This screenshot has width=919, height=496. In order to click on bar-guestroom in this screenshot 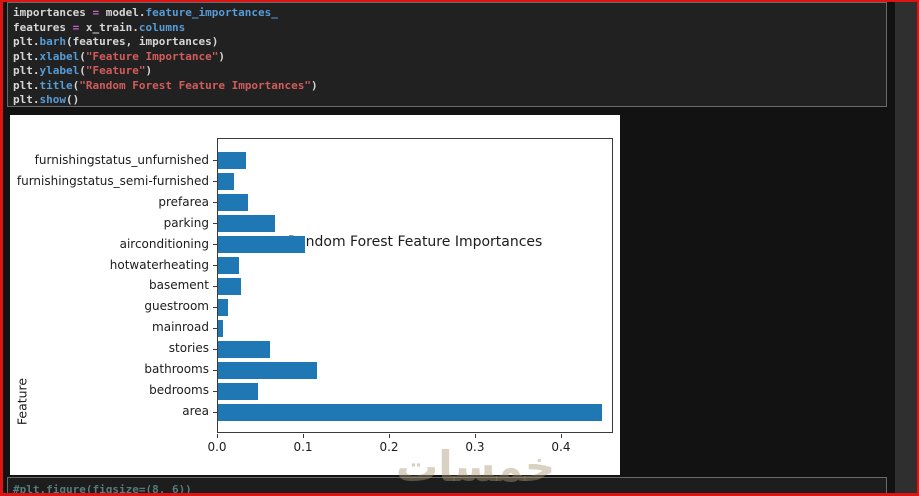, I will do `click(223, 307)`.